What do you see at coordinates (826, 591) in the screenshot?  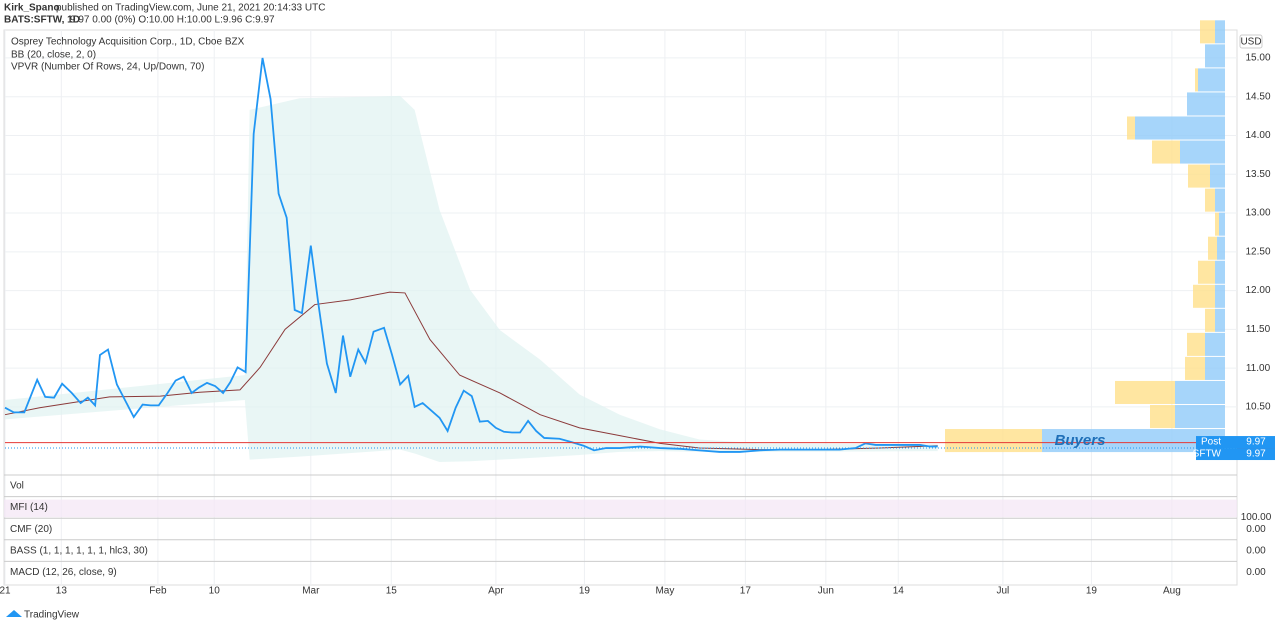 I see `x-tick-label: Jun` at bounding box center [826, 591].